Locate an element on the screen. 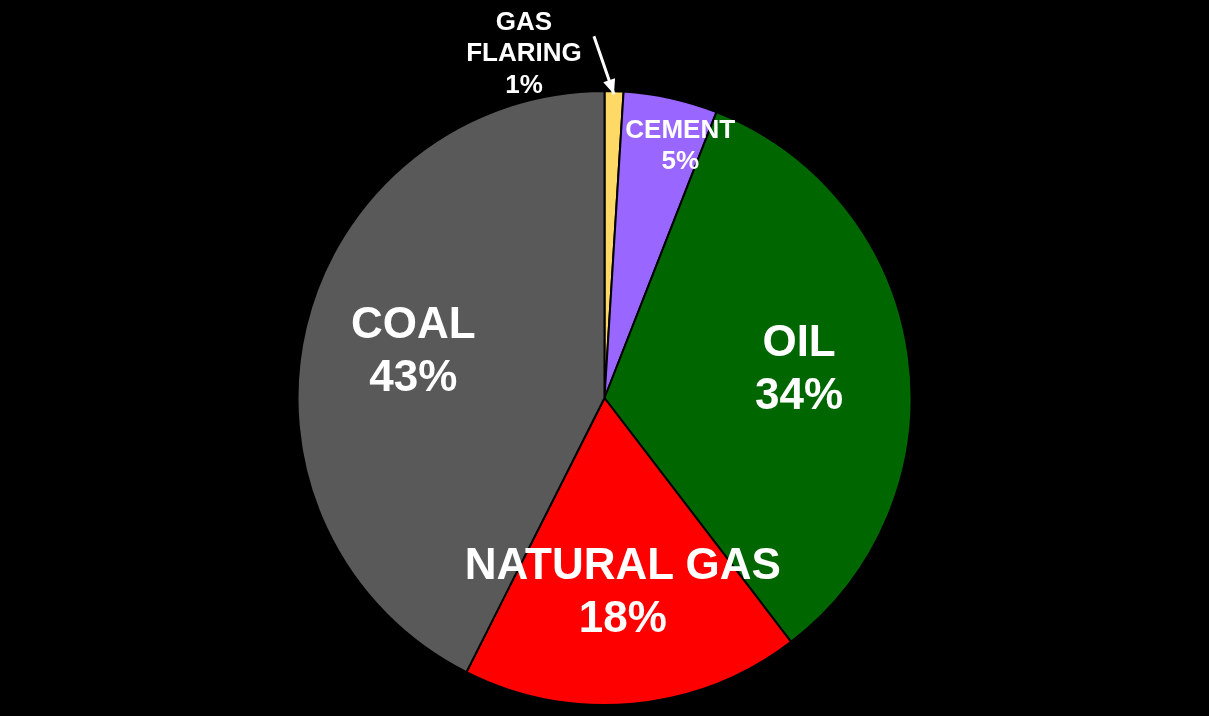  slice-label: GAS FLARING is located at coordinates (524, 37).